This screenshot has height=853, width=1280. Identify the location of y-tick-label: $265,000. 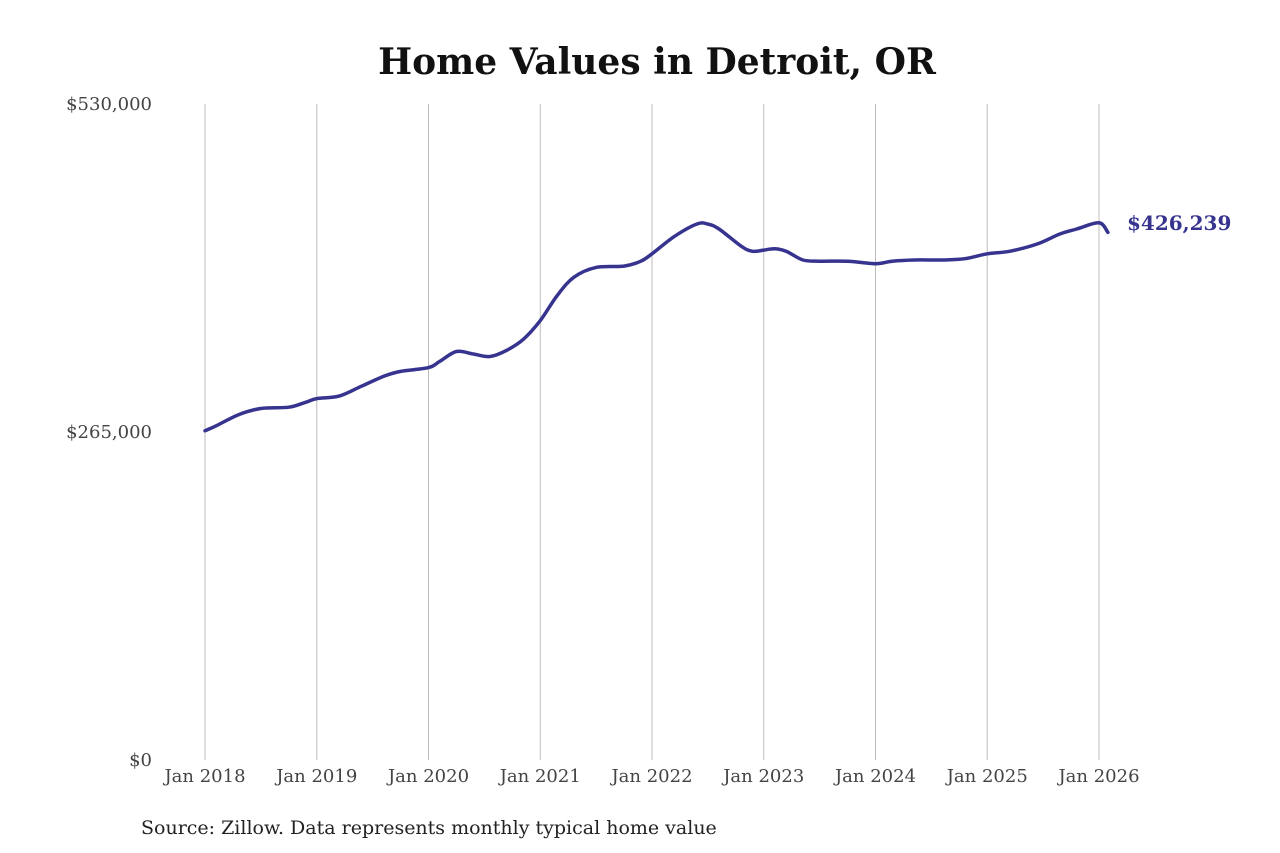
(109, 432).